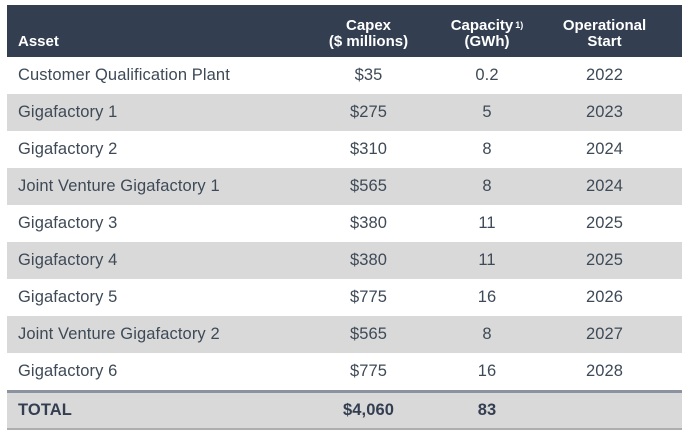 The image size is (688, 435). What do you see at coordinates (368, 25) in the screenshot?
I see `capex-header-line1: Capex` at bounding box center [368, 25].